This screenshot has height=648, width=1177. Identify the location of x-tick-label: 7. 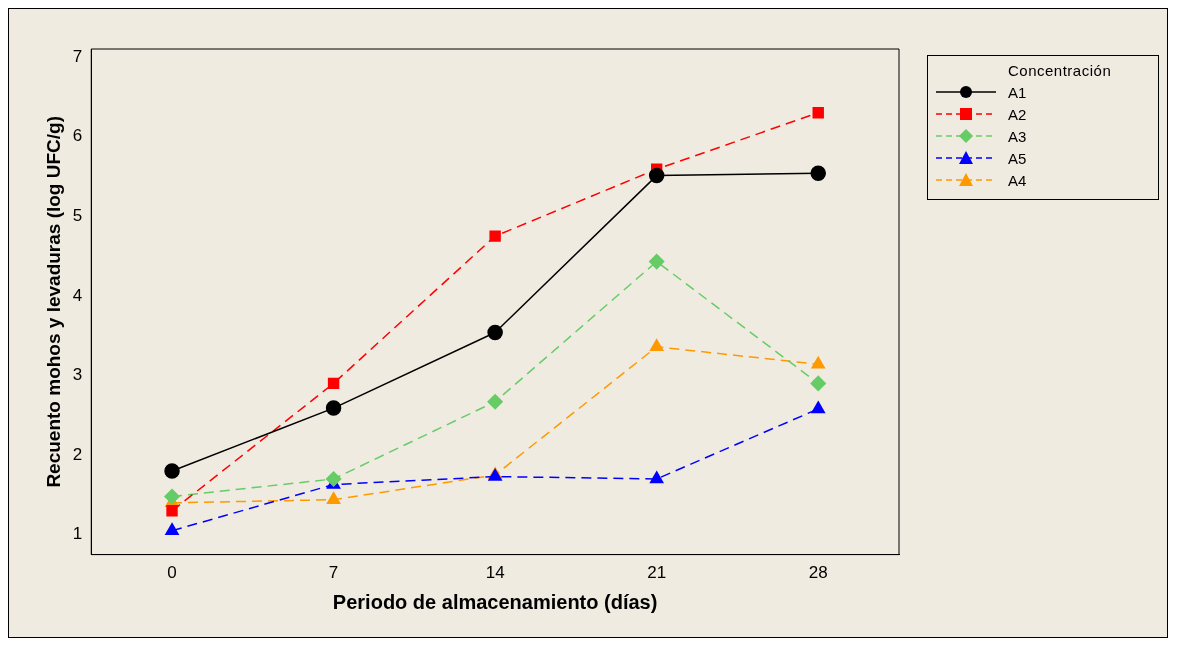
(333, 573).